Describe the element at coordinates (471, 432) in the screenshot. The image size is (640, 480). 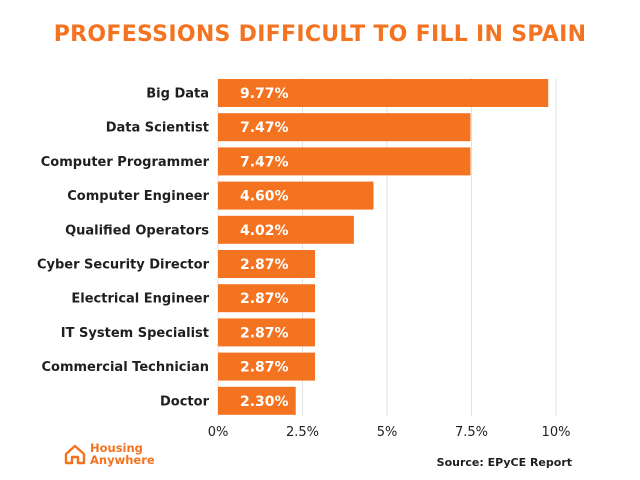
I see `x-tick-label: 7.5%` at that location.